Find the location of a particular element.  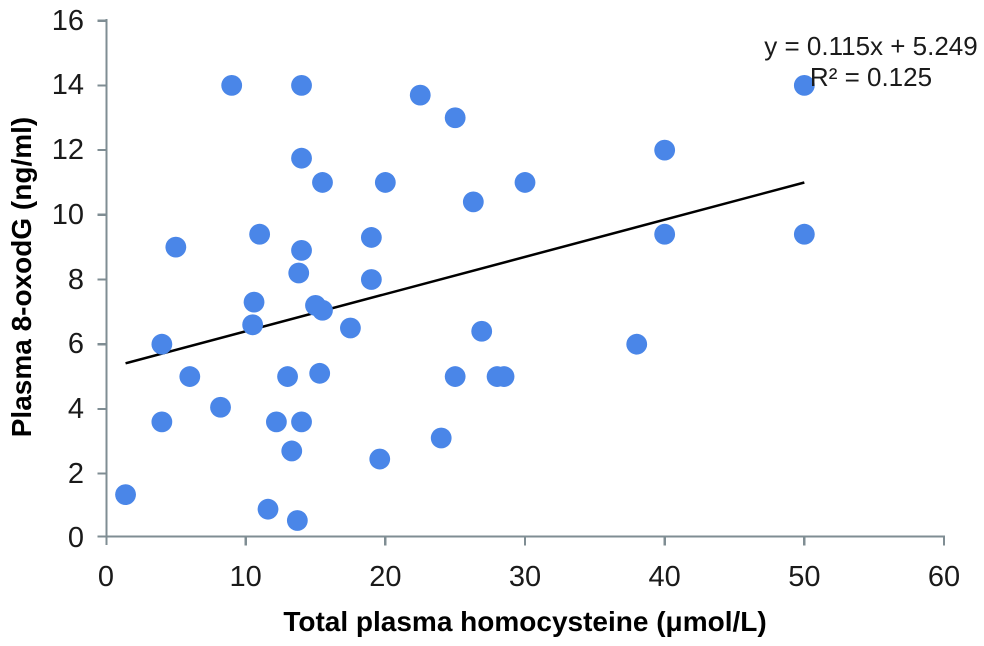

x-axis-title: Total plasma homocysteine (μmol/L) is located at coordinates (525, 621).